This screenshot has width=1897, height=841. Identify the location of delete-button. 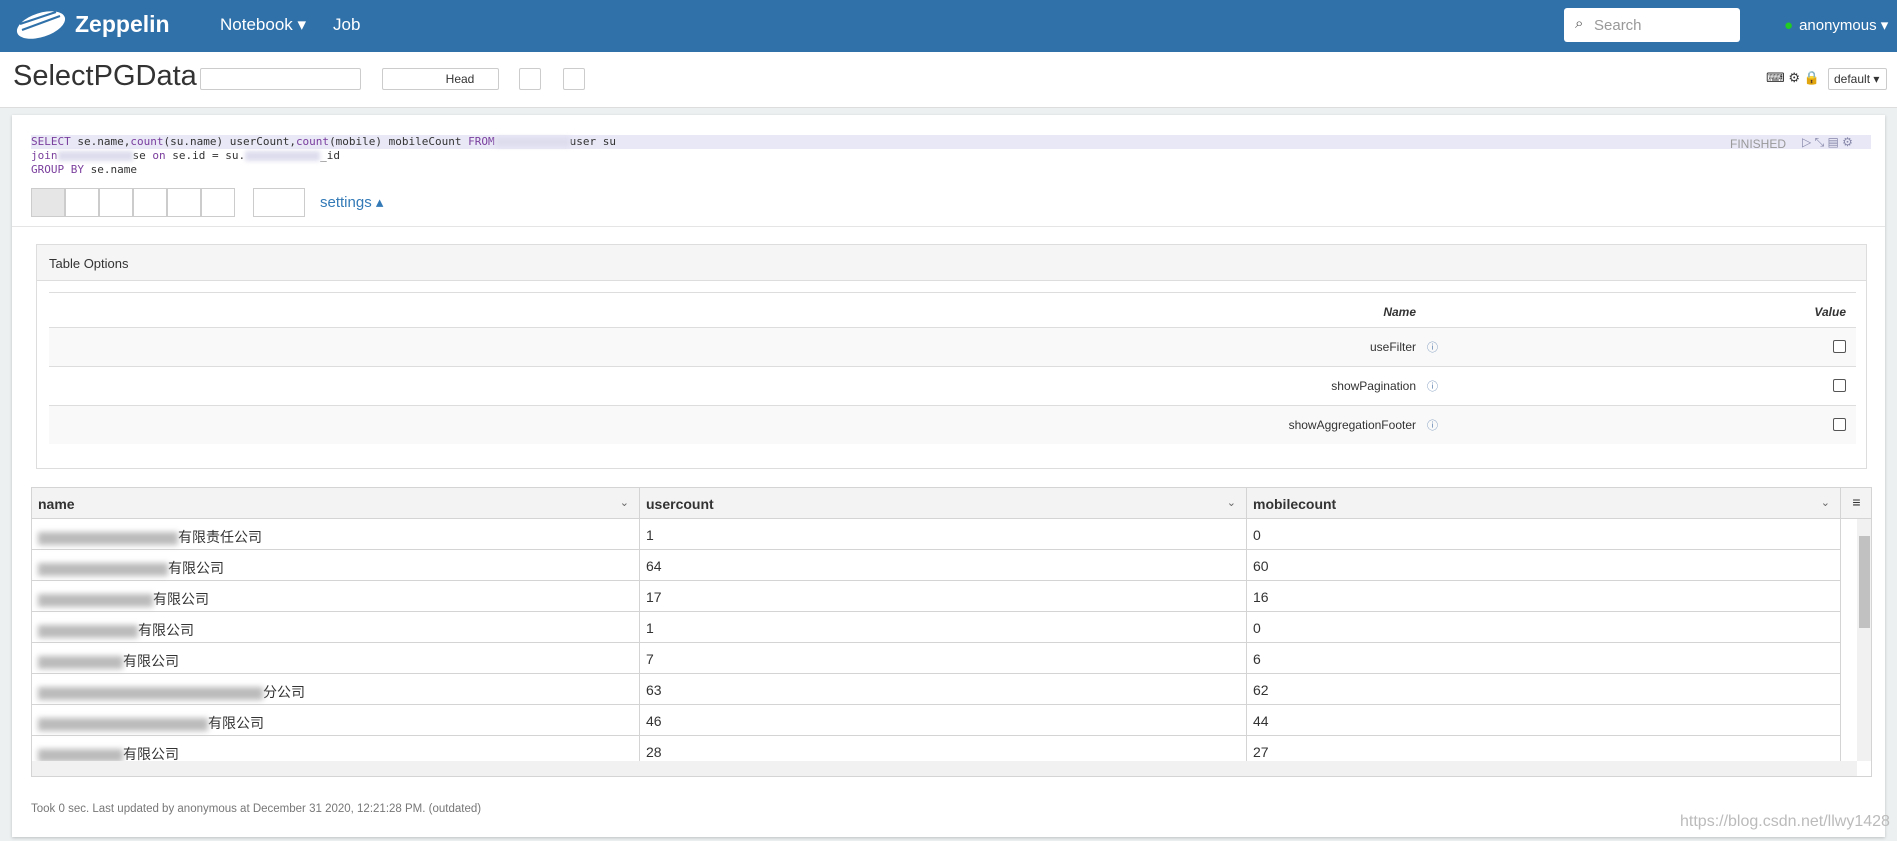
(574, 79).